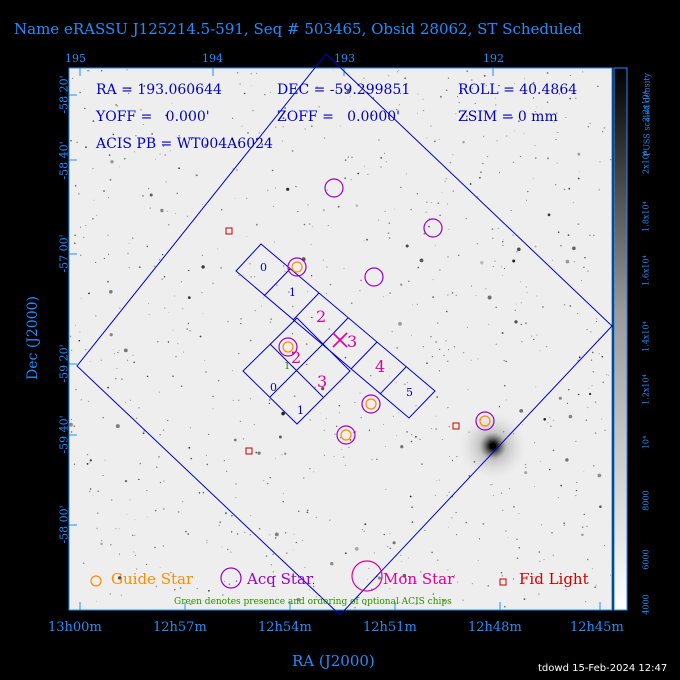  I want to click on chip-label: 1, so click(292, 292).